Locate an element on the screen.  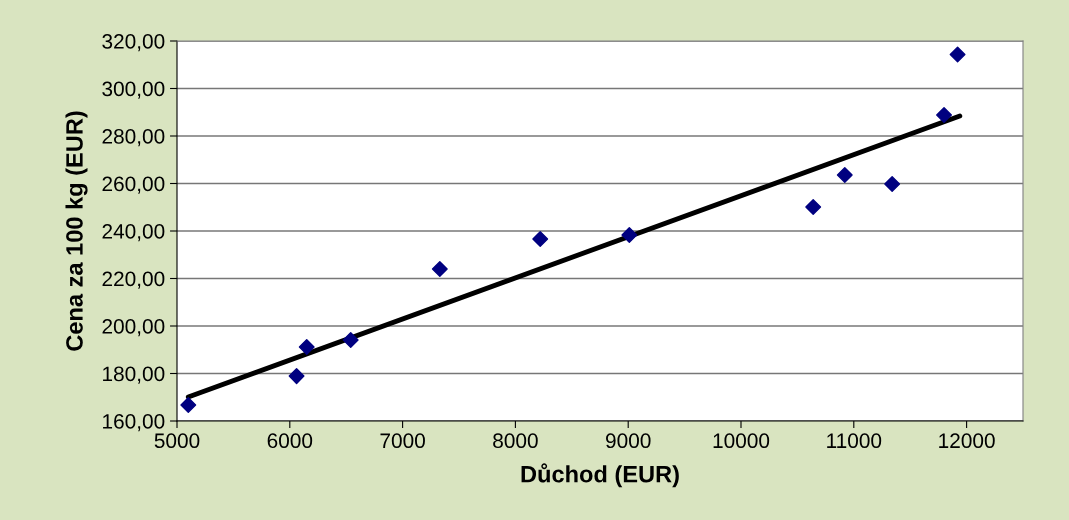
y-tick-label: 280,00 is located at coordinates (133, 138).